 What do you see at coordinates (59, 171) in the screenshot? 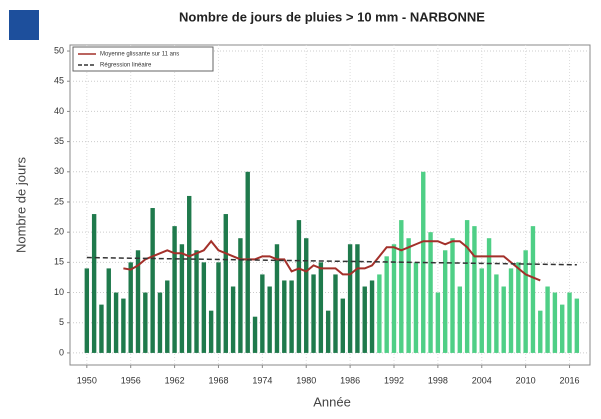
I see `y-tick-label: 30` at bounding box center [59, 171].